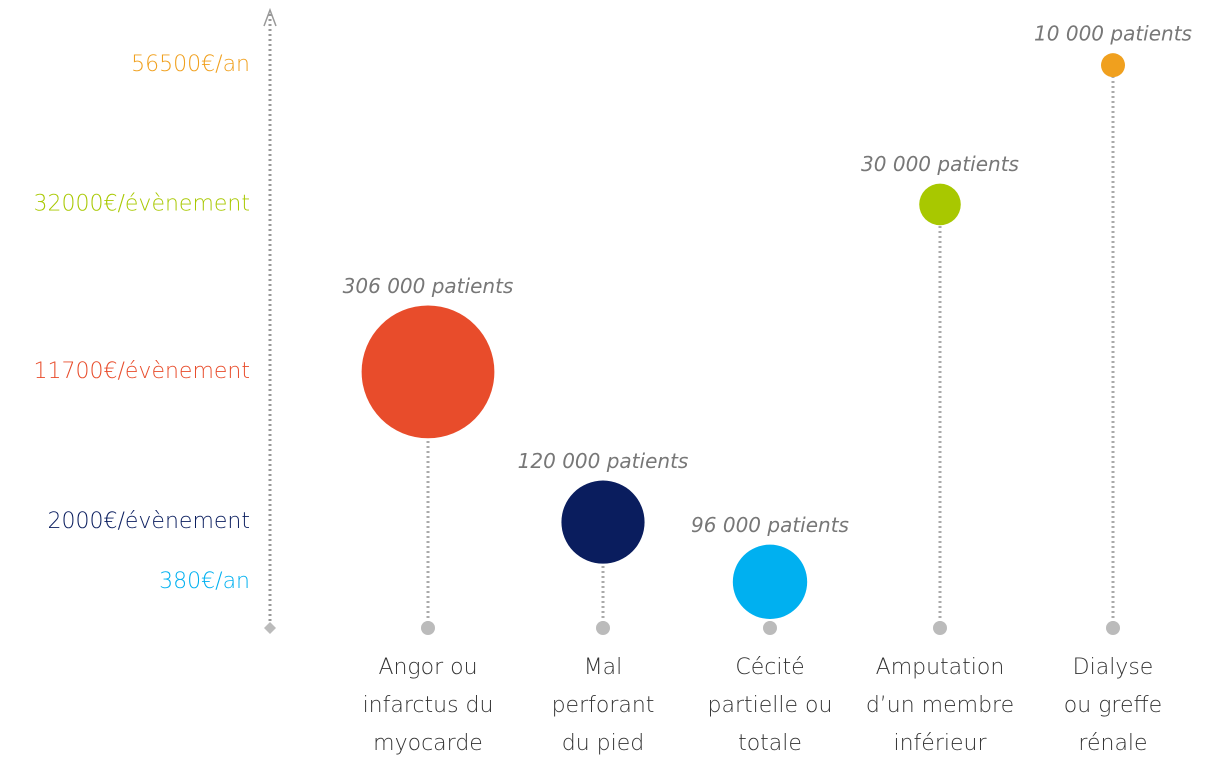  Describe the element at coordinates (1113, 667) in the screenshot. I see `category-label: Dialyse` at that location.